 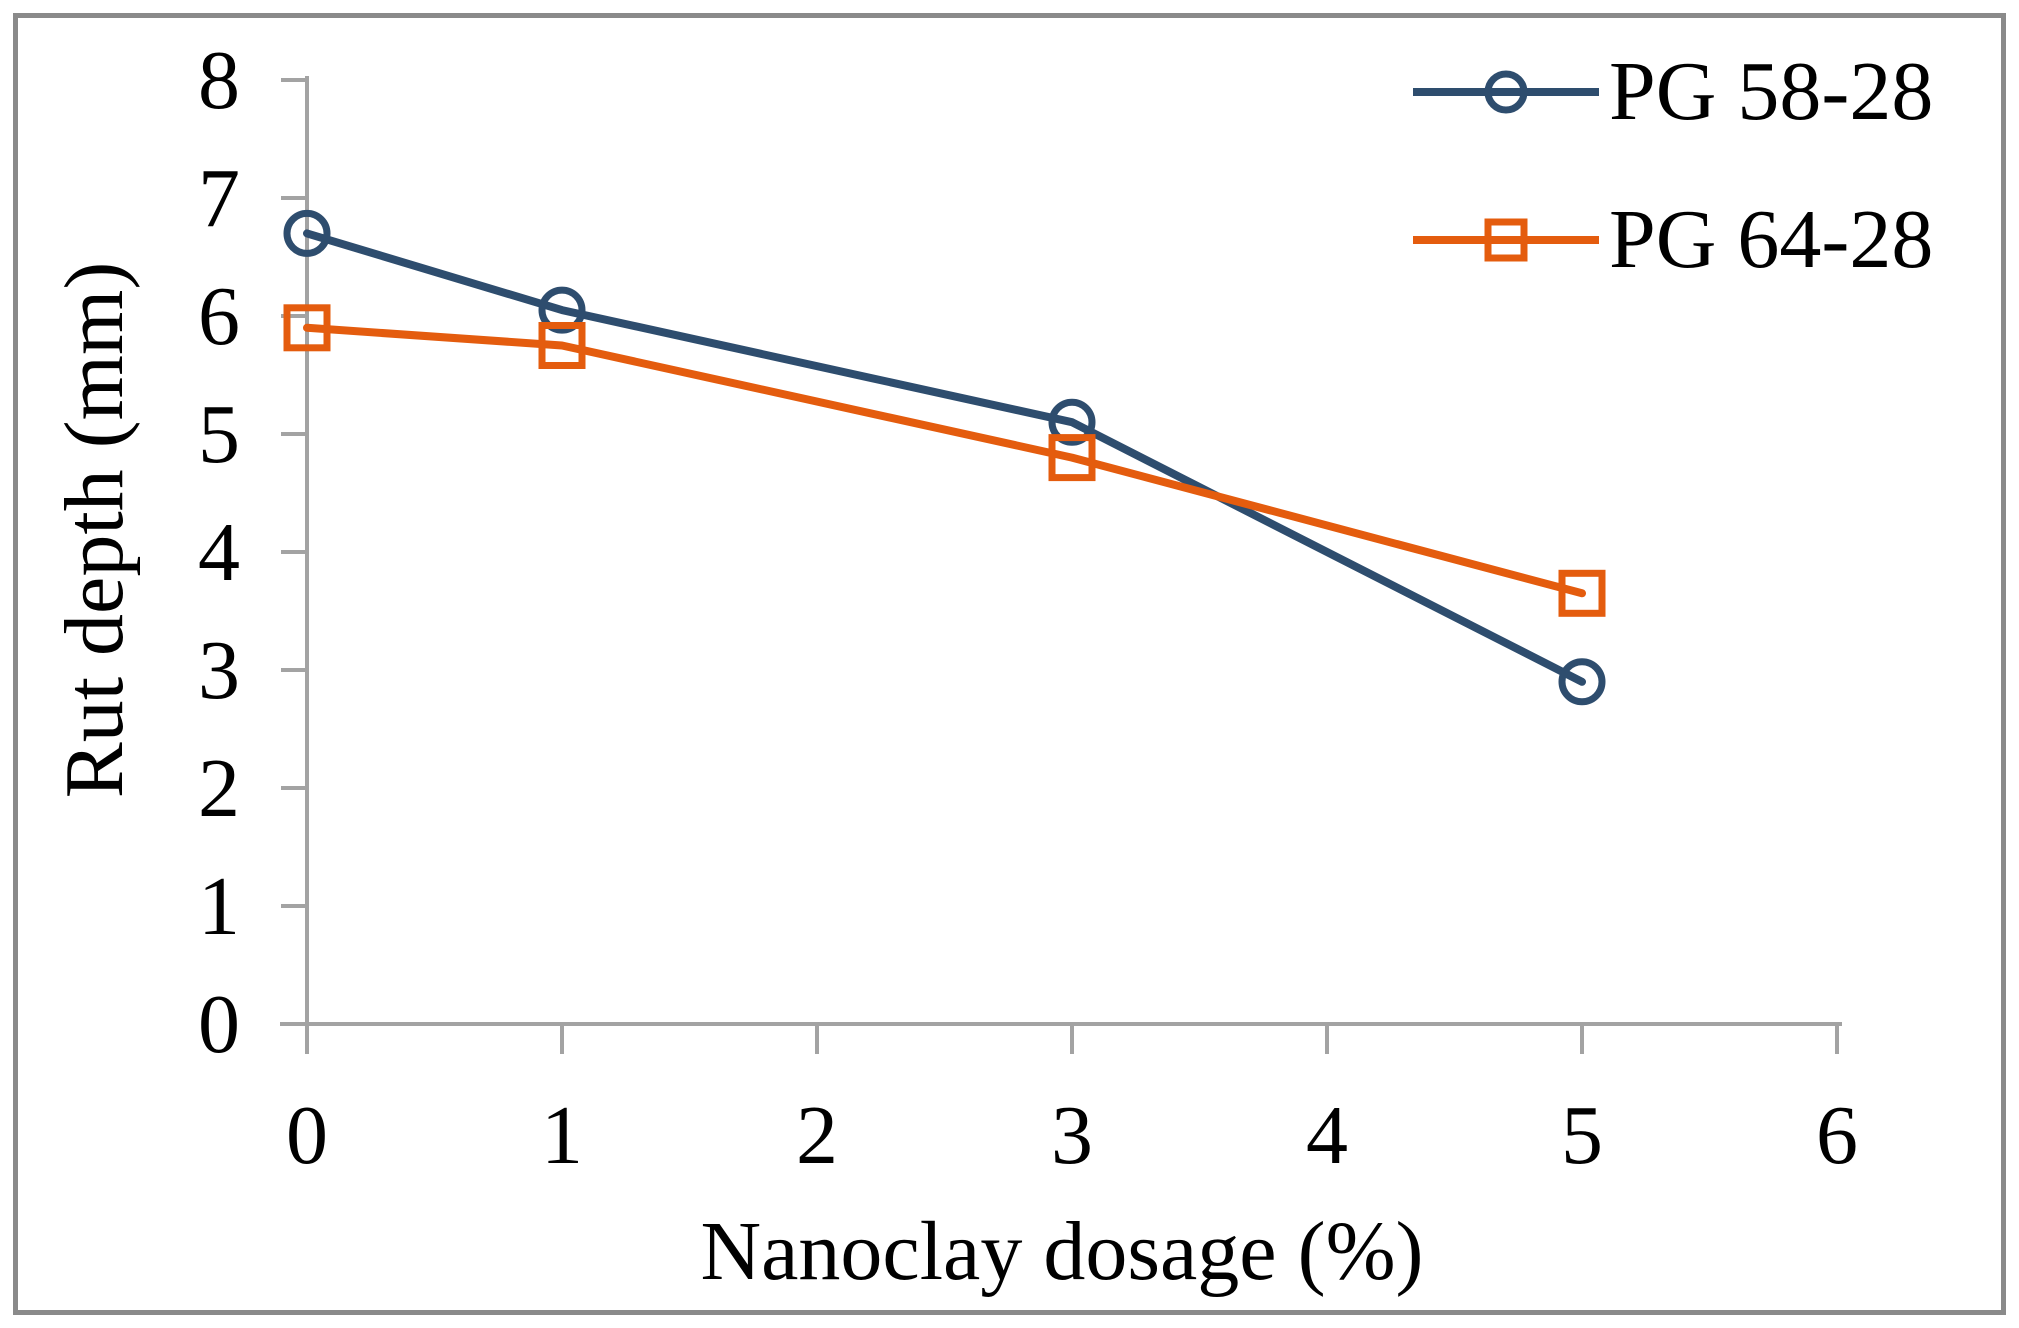 I want to click on y-tick-label: 0, so click(x=219, y=1024).